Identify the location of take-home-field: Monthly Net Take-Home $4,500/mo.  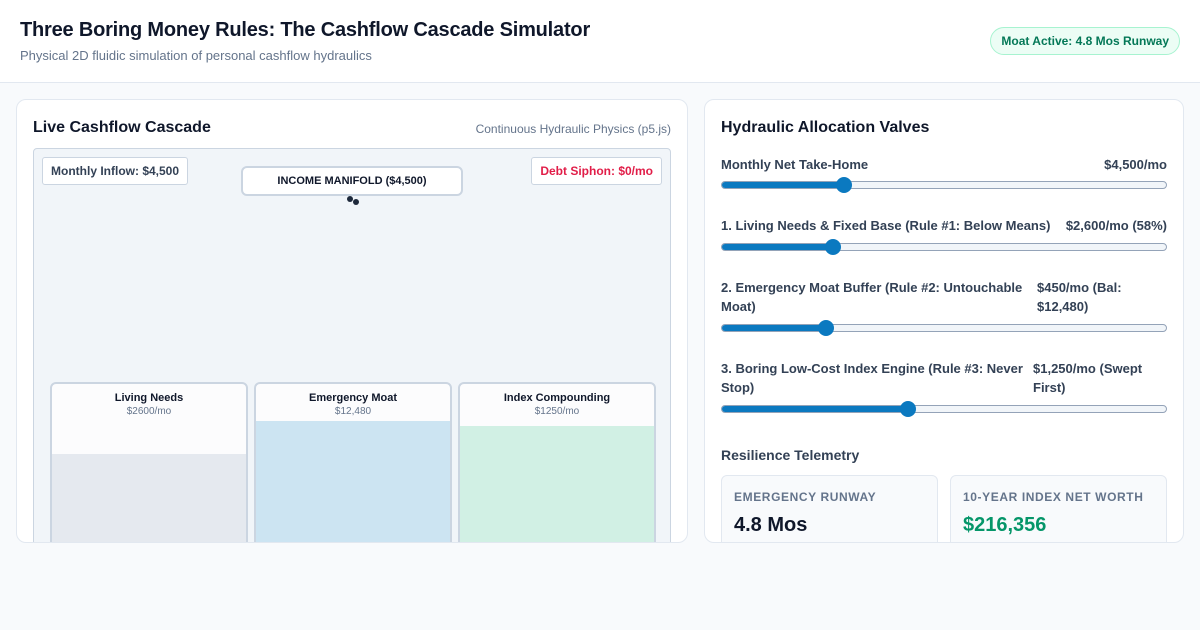
(944, 175).